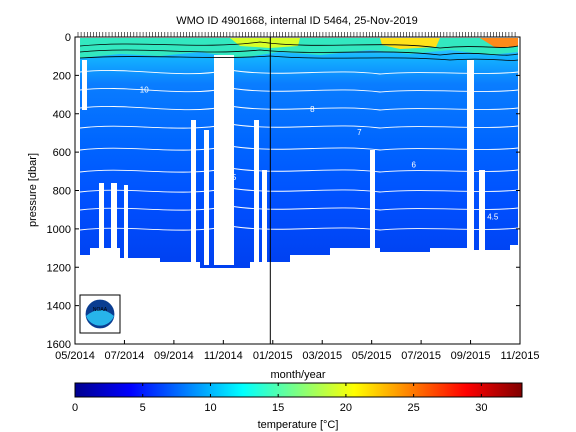  I want to click on colorbar: 0 5 10 15 20 25 30 temperature [°C], so click(297, 406).